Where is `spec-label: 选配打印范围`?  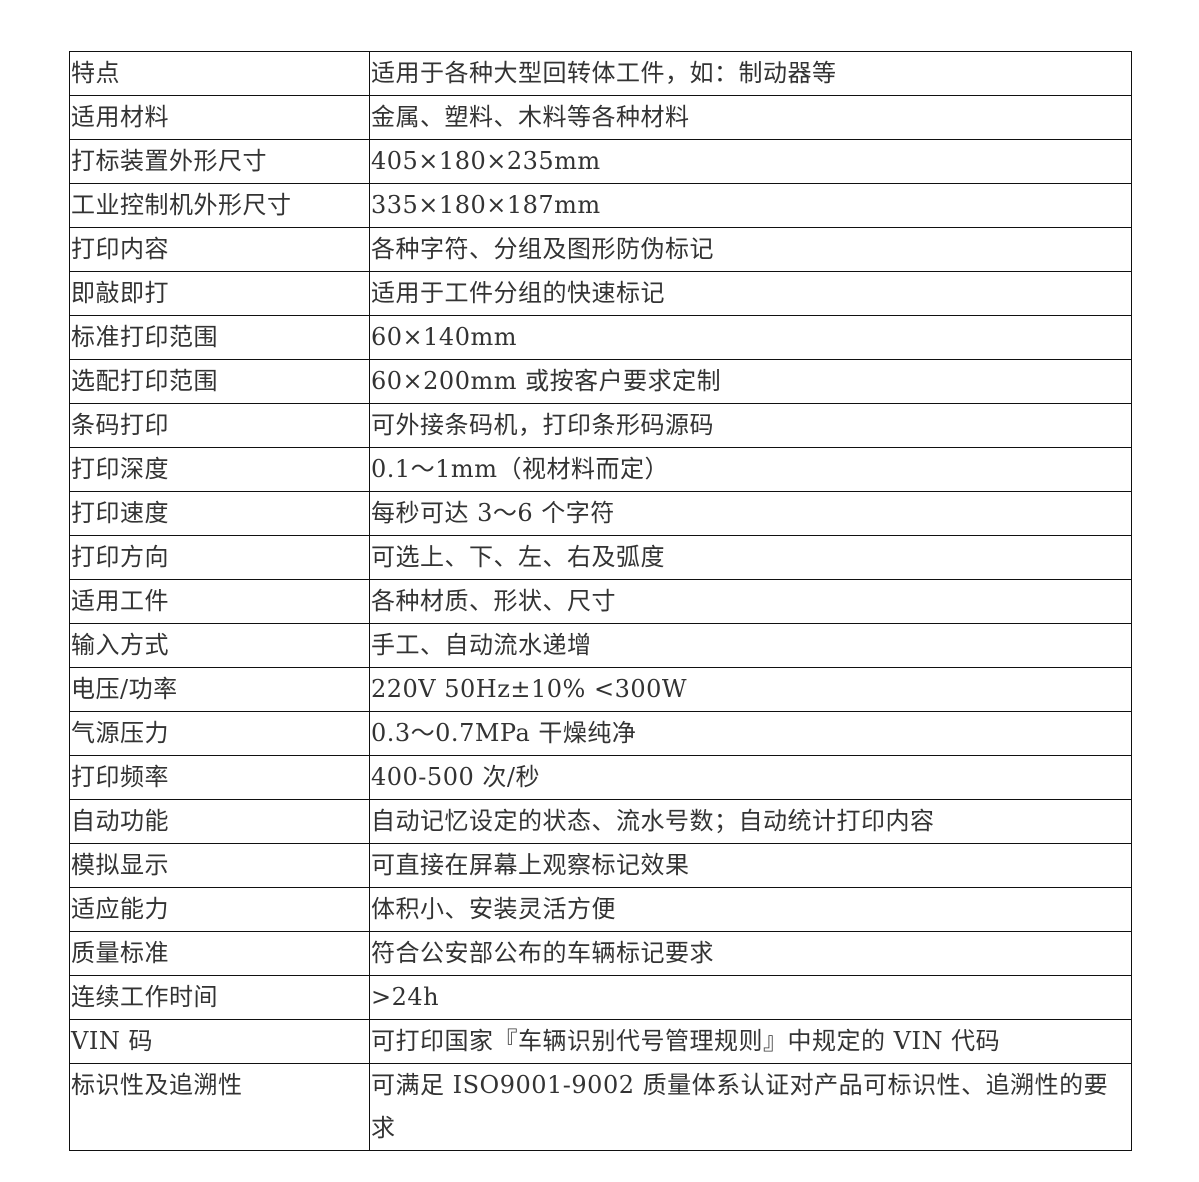
spec-label: 选配打印范围 is located at coordinates (219, 381).